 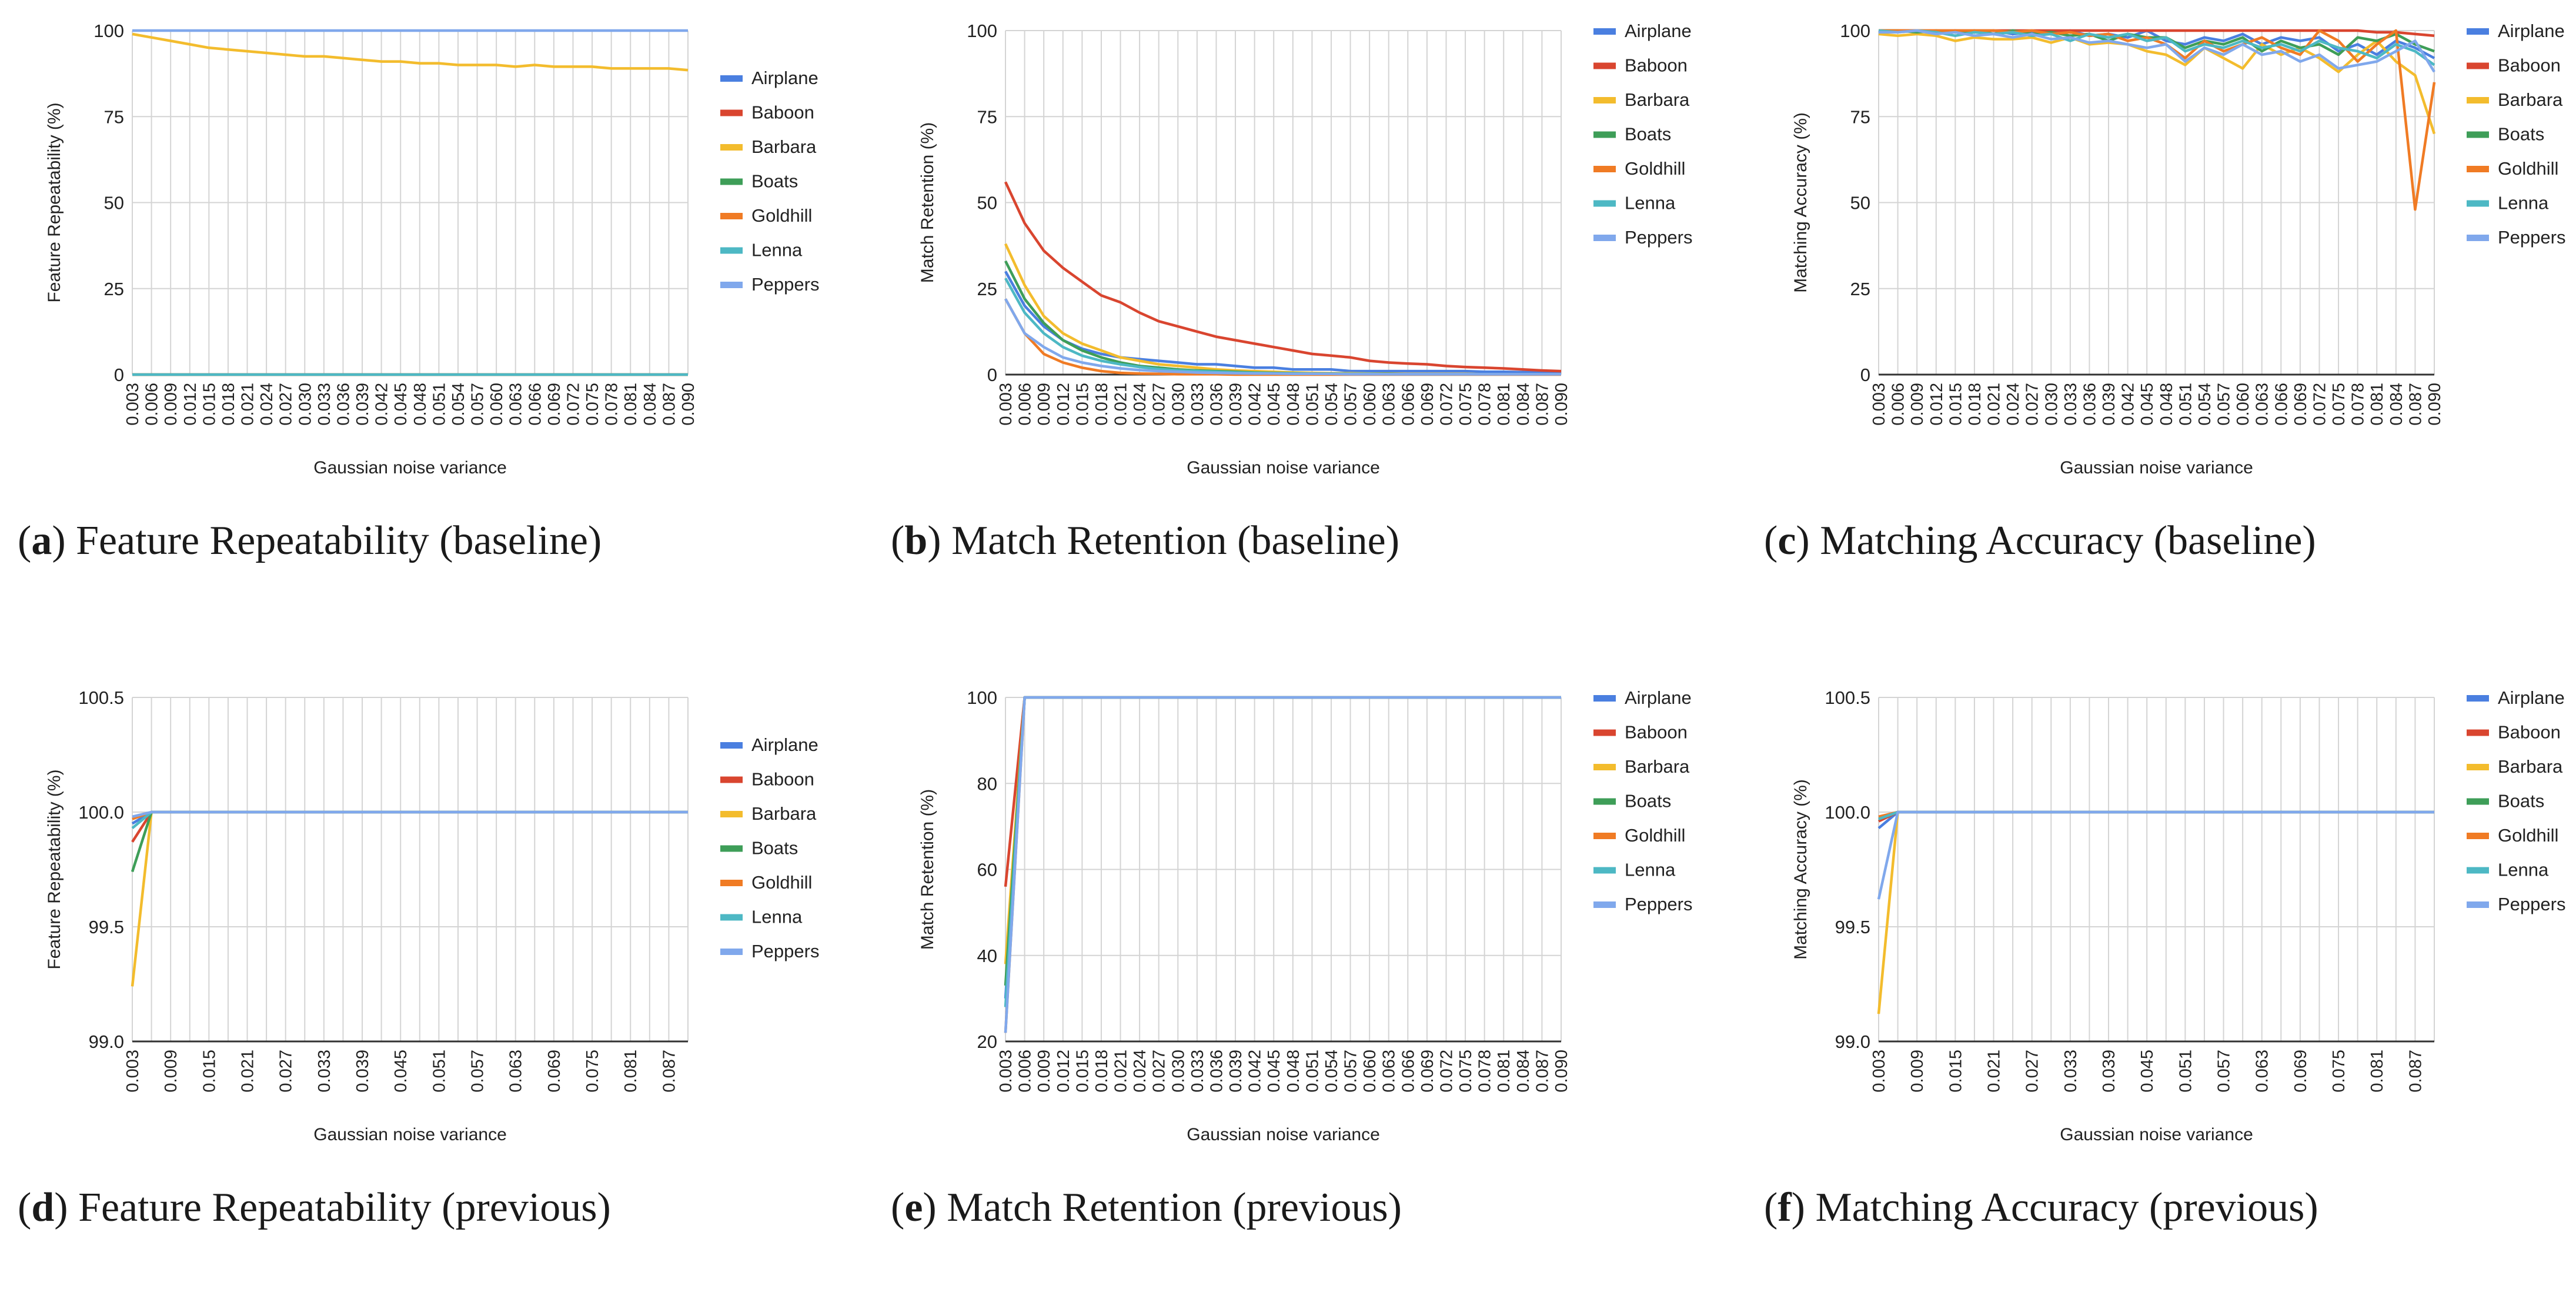 What do you see at coordinates (1282, 791) in the screenshot?
I see `series-line-baboon` at bounding box center [1282, 791].